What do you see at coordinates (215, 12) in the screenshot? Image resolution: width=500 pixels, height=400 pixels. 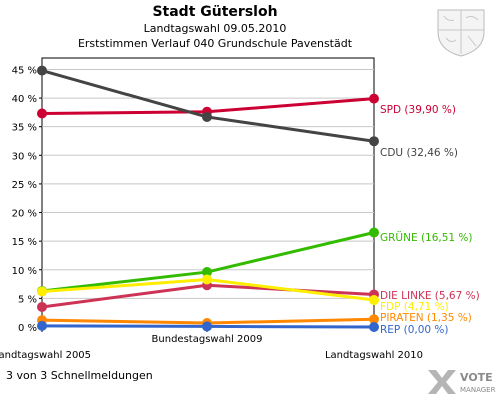 I see `chart-title: Stadt Gütersloh` at bounding box center [215, 12].